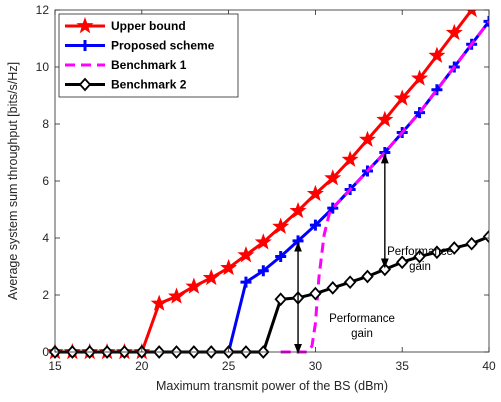 The image size is (501, 402). I want to click on legend-entry-proposed-scheme: Proposed scheme, so click(140, 46).